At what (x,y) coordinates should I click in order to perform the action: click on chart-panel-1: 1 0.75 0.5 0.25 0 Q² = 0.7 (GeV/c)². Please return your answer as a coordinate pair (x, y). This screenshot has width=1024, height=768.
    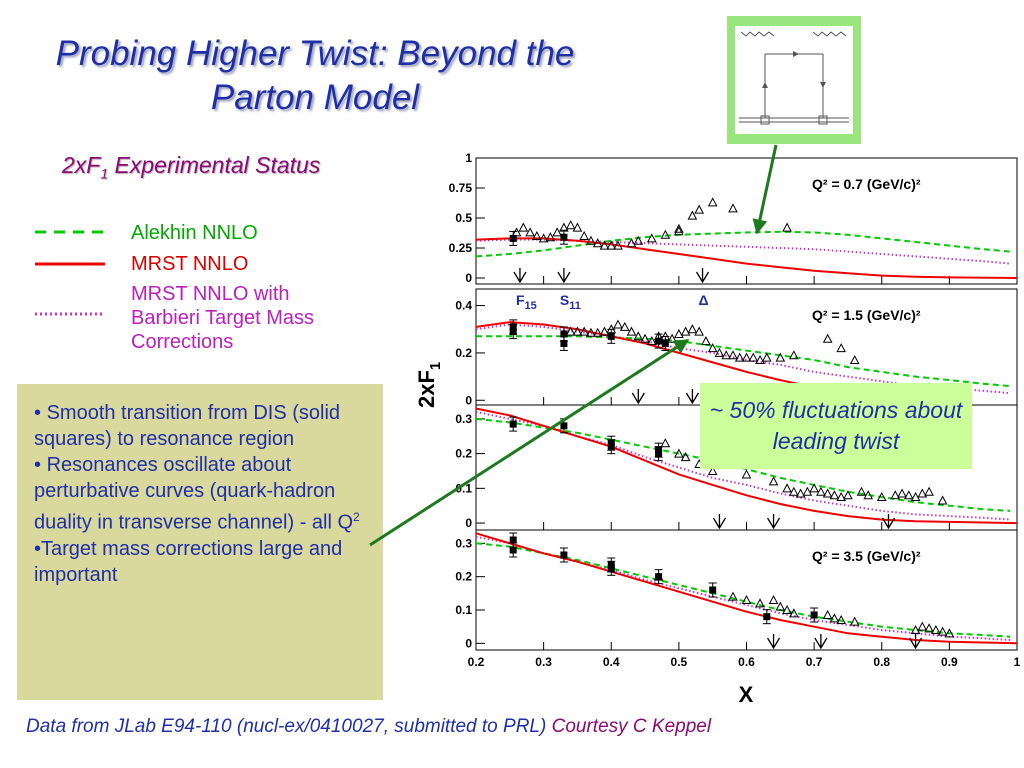
    Looking at the image, I should click on (733, 218).